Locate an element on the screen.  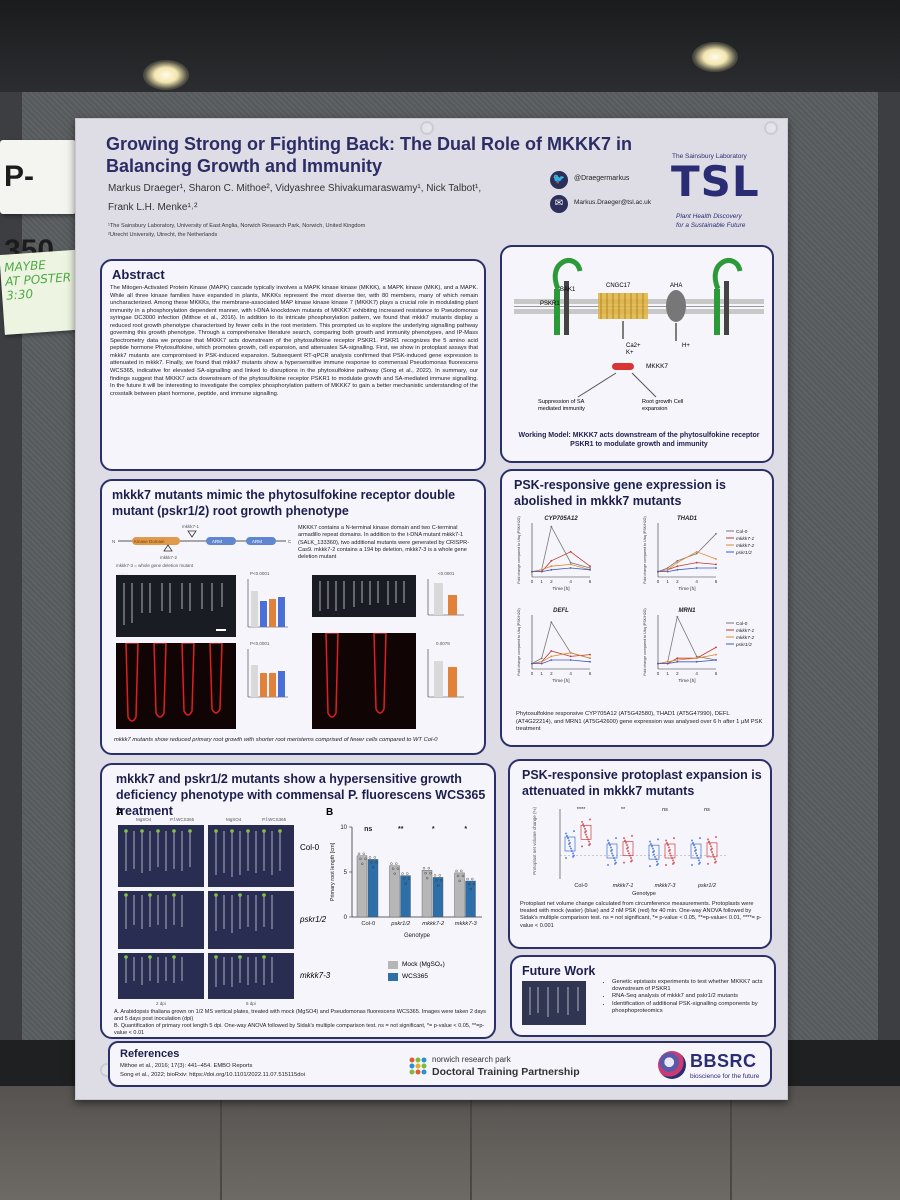
bbsrc-logo-icon is located at coordinates (672, 1065).